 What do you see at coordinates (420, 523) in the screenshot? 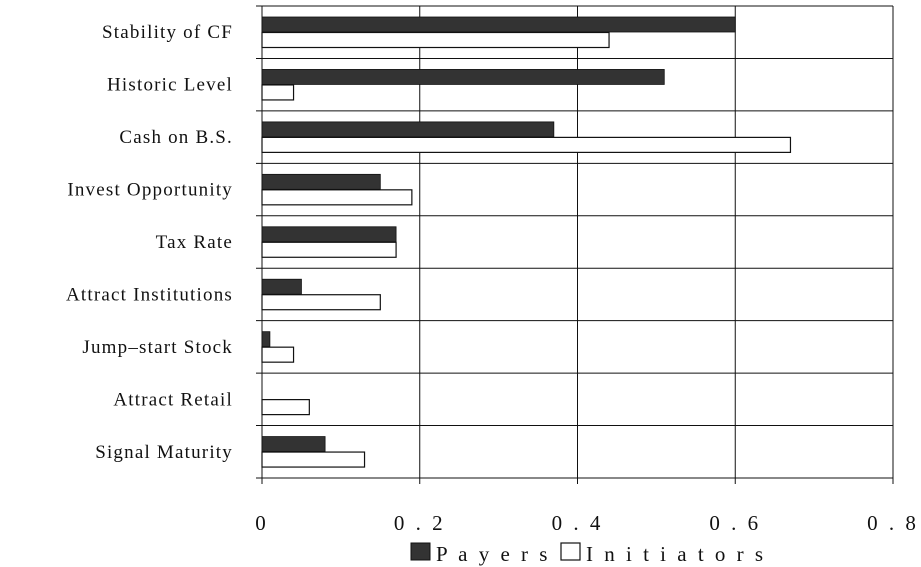
I see `x-tick-label-1: 0 . 2` at bounding box center [420, 523].